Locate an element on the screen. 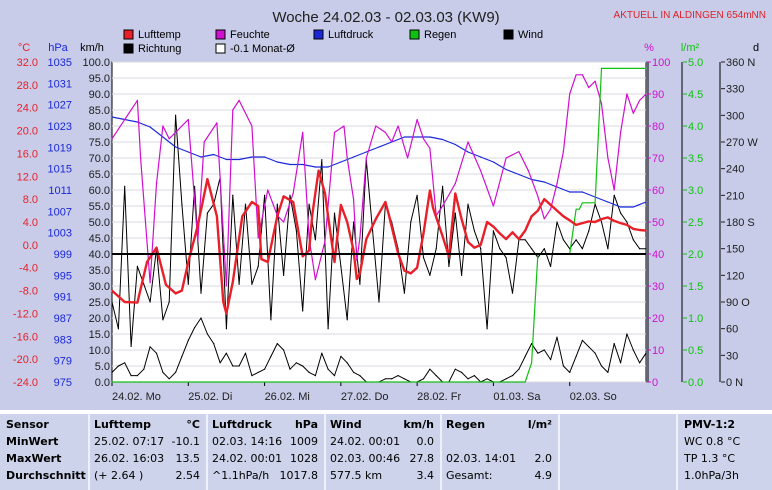 Image resolution: width=772 pixels, height=490 pixels. tick-label-humidity: 40 is located at coordinates (658, 255).